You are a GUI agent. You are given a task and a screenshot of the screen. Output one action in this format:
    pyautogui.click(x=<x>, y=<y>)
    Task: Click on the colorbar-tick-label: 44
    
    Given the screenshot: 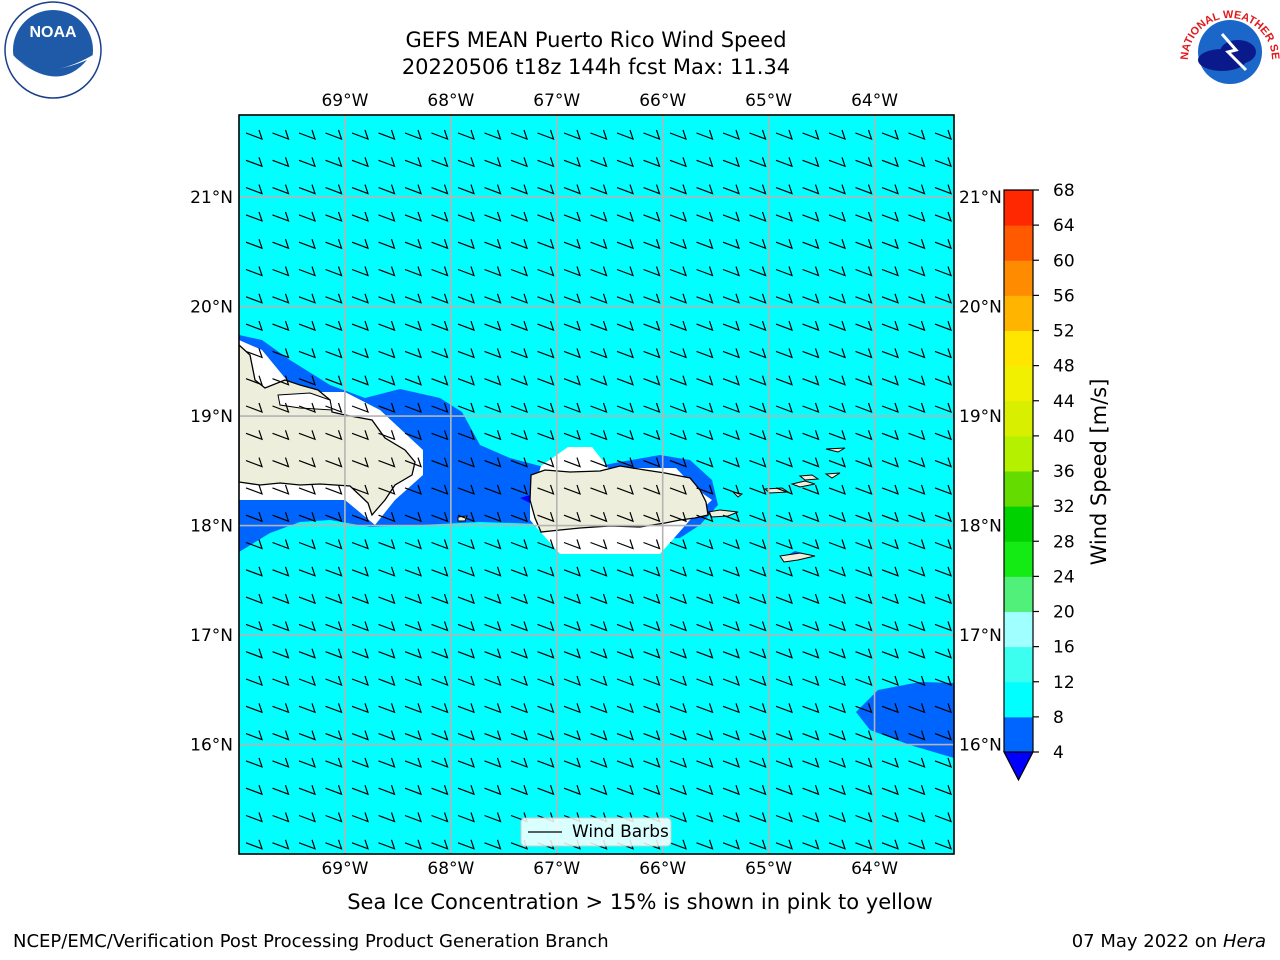 What is the action you would take?
    pyautogui.click(x=1064, y=402)
    